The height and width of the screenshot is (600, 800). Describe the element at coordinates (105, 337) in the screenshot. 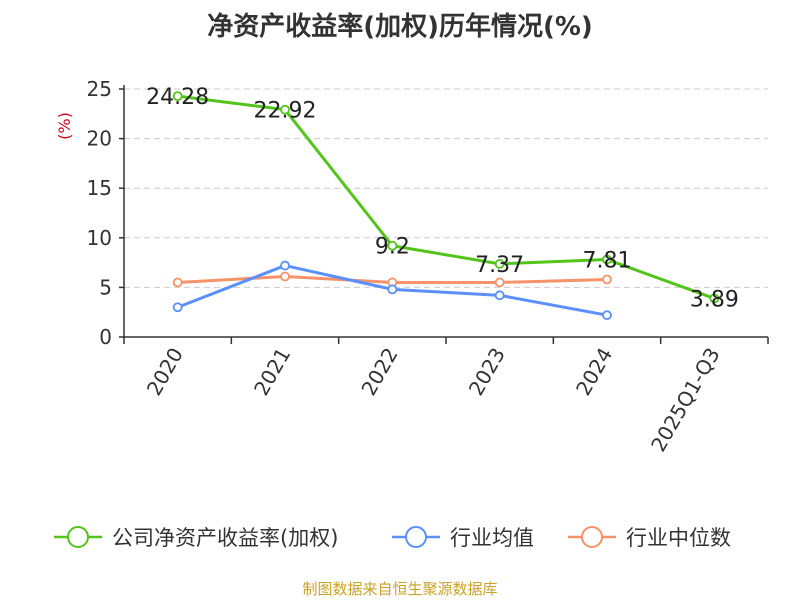

I see `y-tick-label: 0` at that location.